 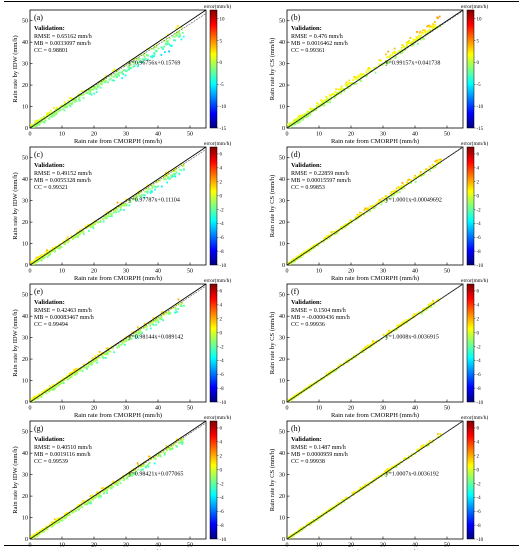 I want to click on x-tick-label: 30, so click(x=126, y=272).